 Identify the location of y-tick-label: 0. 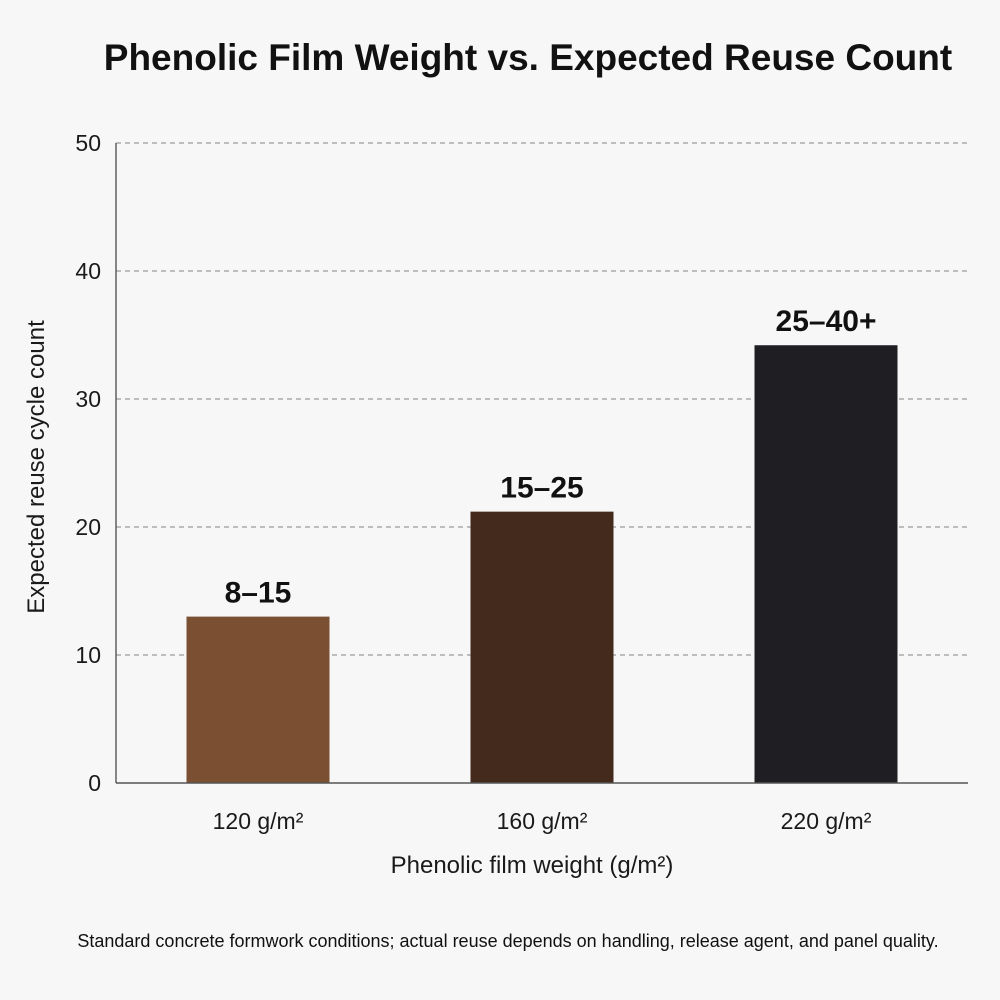
(94, 783).